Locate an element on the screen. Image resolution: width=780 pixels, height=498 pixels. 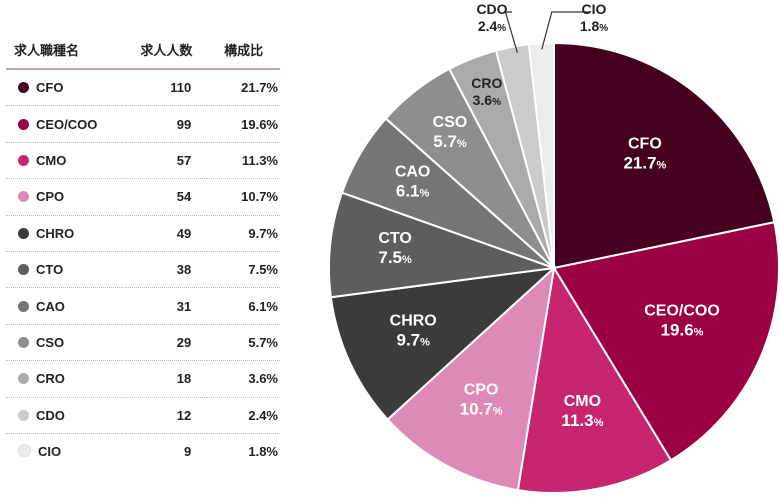
row-category: CHRO is located at coordinates (66, 233).